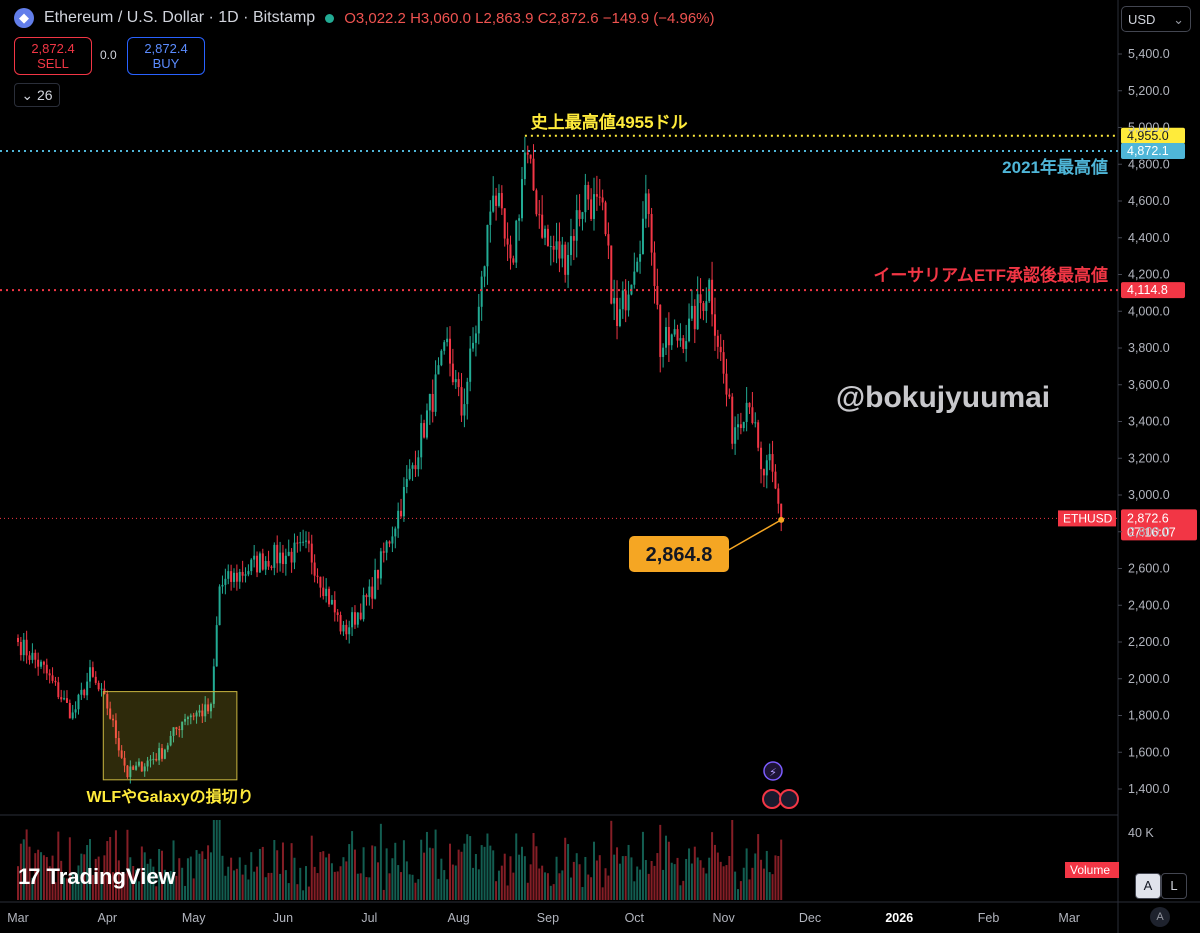 This screenshot has height=933, width=1200. I want to click on economic-events: ⚡, so click(780, 785).